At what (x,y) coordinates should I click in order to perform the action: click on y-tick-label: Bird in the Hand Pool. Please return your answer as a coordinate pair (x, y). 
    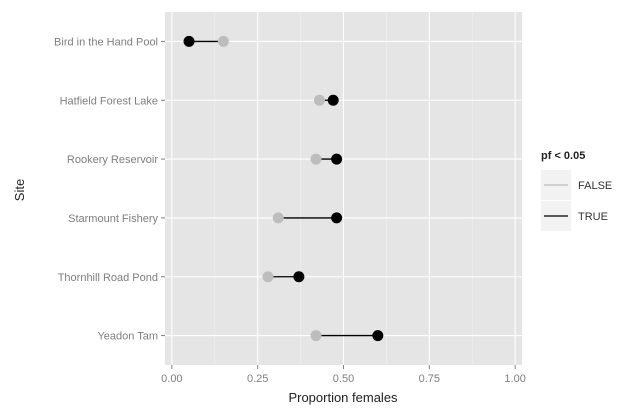
    Looking at the image, I should click on (106, 42).